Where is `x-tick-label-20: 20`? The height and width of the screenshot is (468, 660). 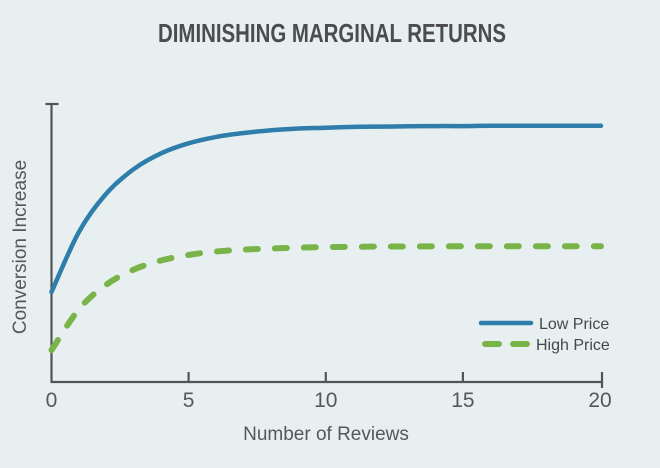
x-tick-label-20: 20 is located at coordinates (599, 400).